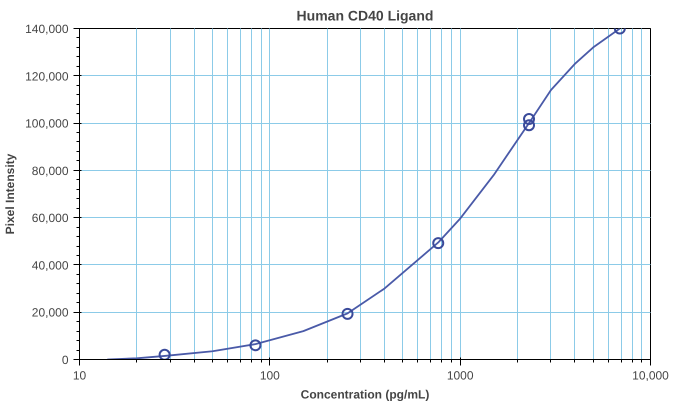  Describe the element at coordinates (50, 218) in the screenshot. I see `y-tick-label: 60,000` at that location.